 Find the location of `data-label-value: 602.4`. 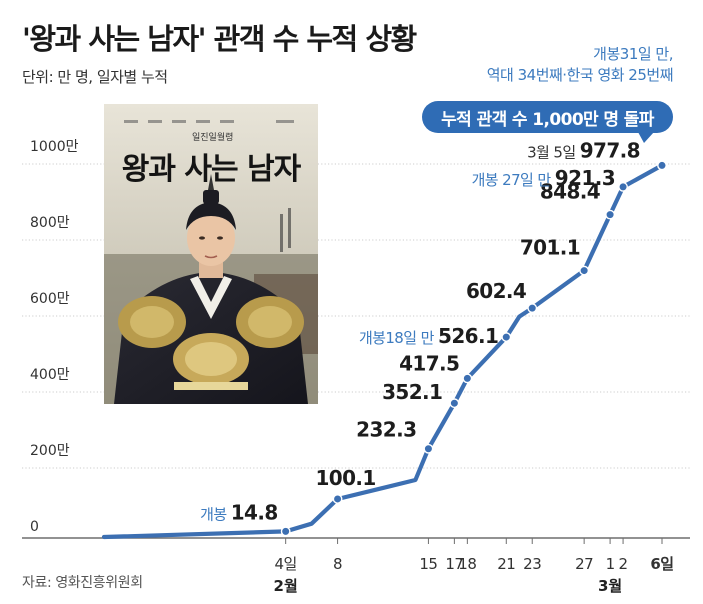

data-label-value: 602.4 is located at coordinates (496, 291).